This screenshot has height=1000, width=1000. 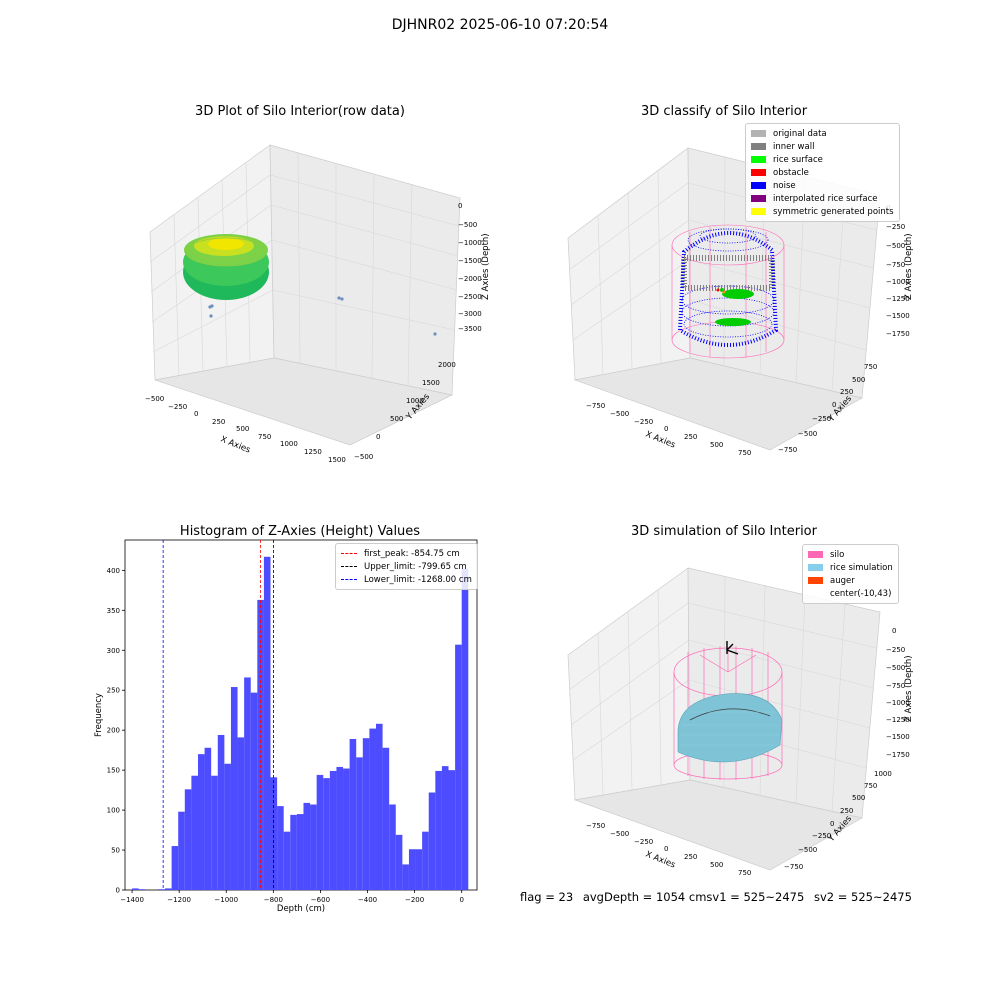 I want to click on classify-y-tick: 250, so click(x=846, y=392).